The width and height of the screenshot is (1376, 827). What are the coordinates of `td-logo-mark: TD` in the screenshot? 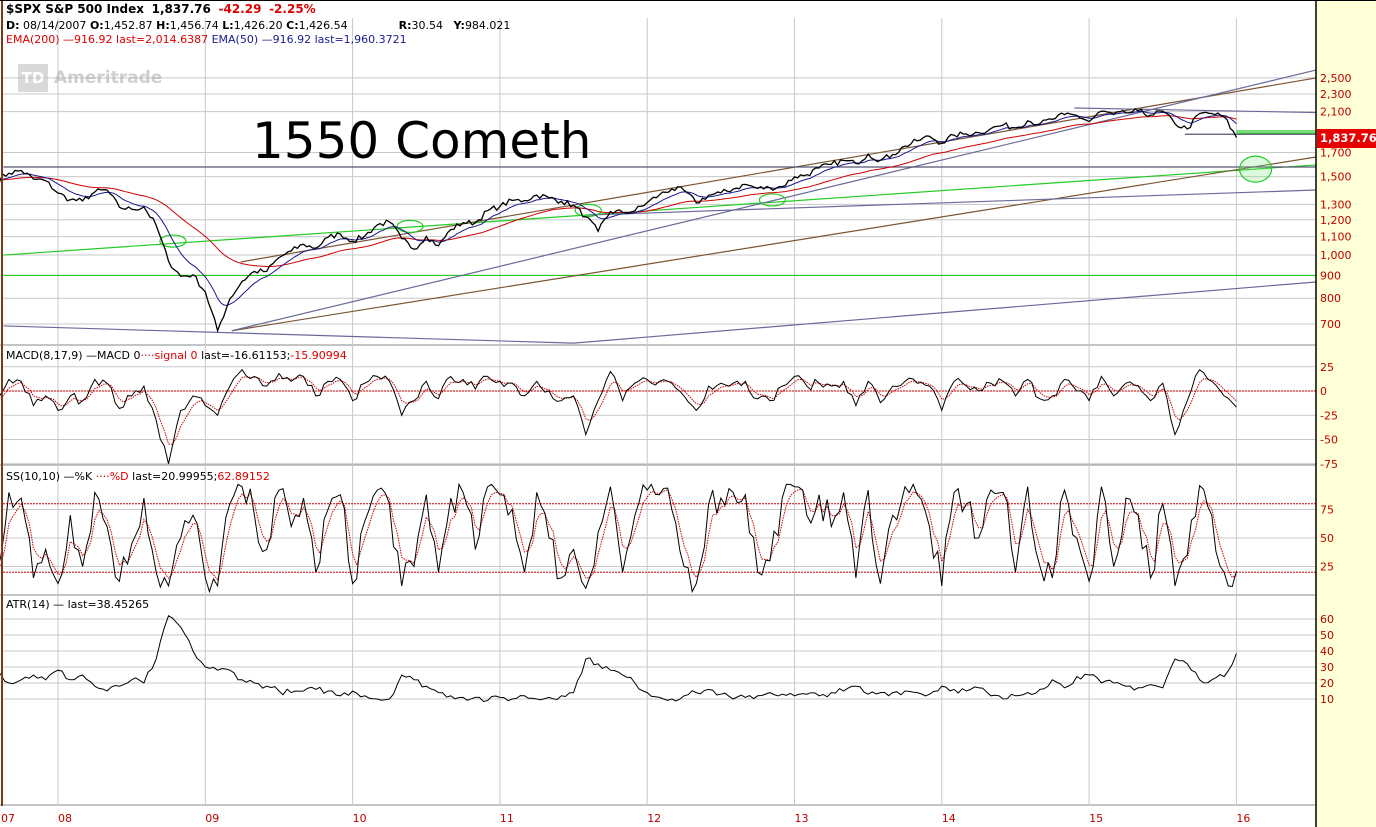 It's located at (33, 78).